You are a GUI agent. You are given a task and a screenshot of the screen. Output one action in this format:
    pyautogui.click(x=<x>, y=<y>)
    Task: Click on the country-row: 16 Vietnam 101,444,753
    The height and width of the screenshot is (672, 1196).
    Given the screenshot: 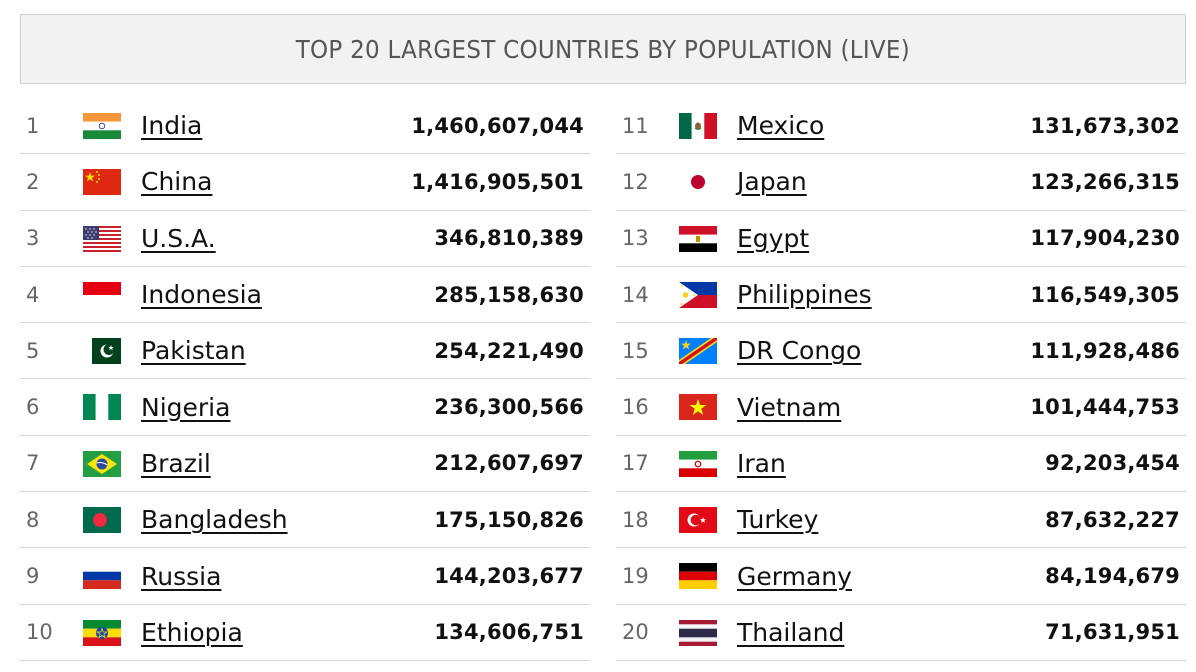 What is the action you would take?
    pyautogui.click(x=901, y=407)
    